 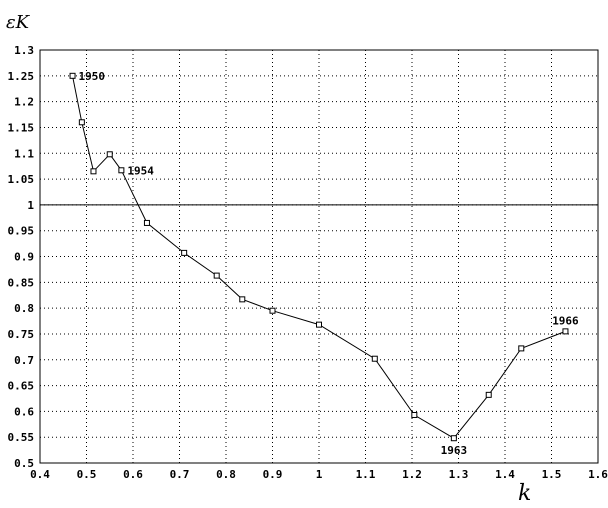 What do you see at coordinates (140, 170) in the screenshot?
I see `annotation-label: 1954` at bounding box center [140, 170].